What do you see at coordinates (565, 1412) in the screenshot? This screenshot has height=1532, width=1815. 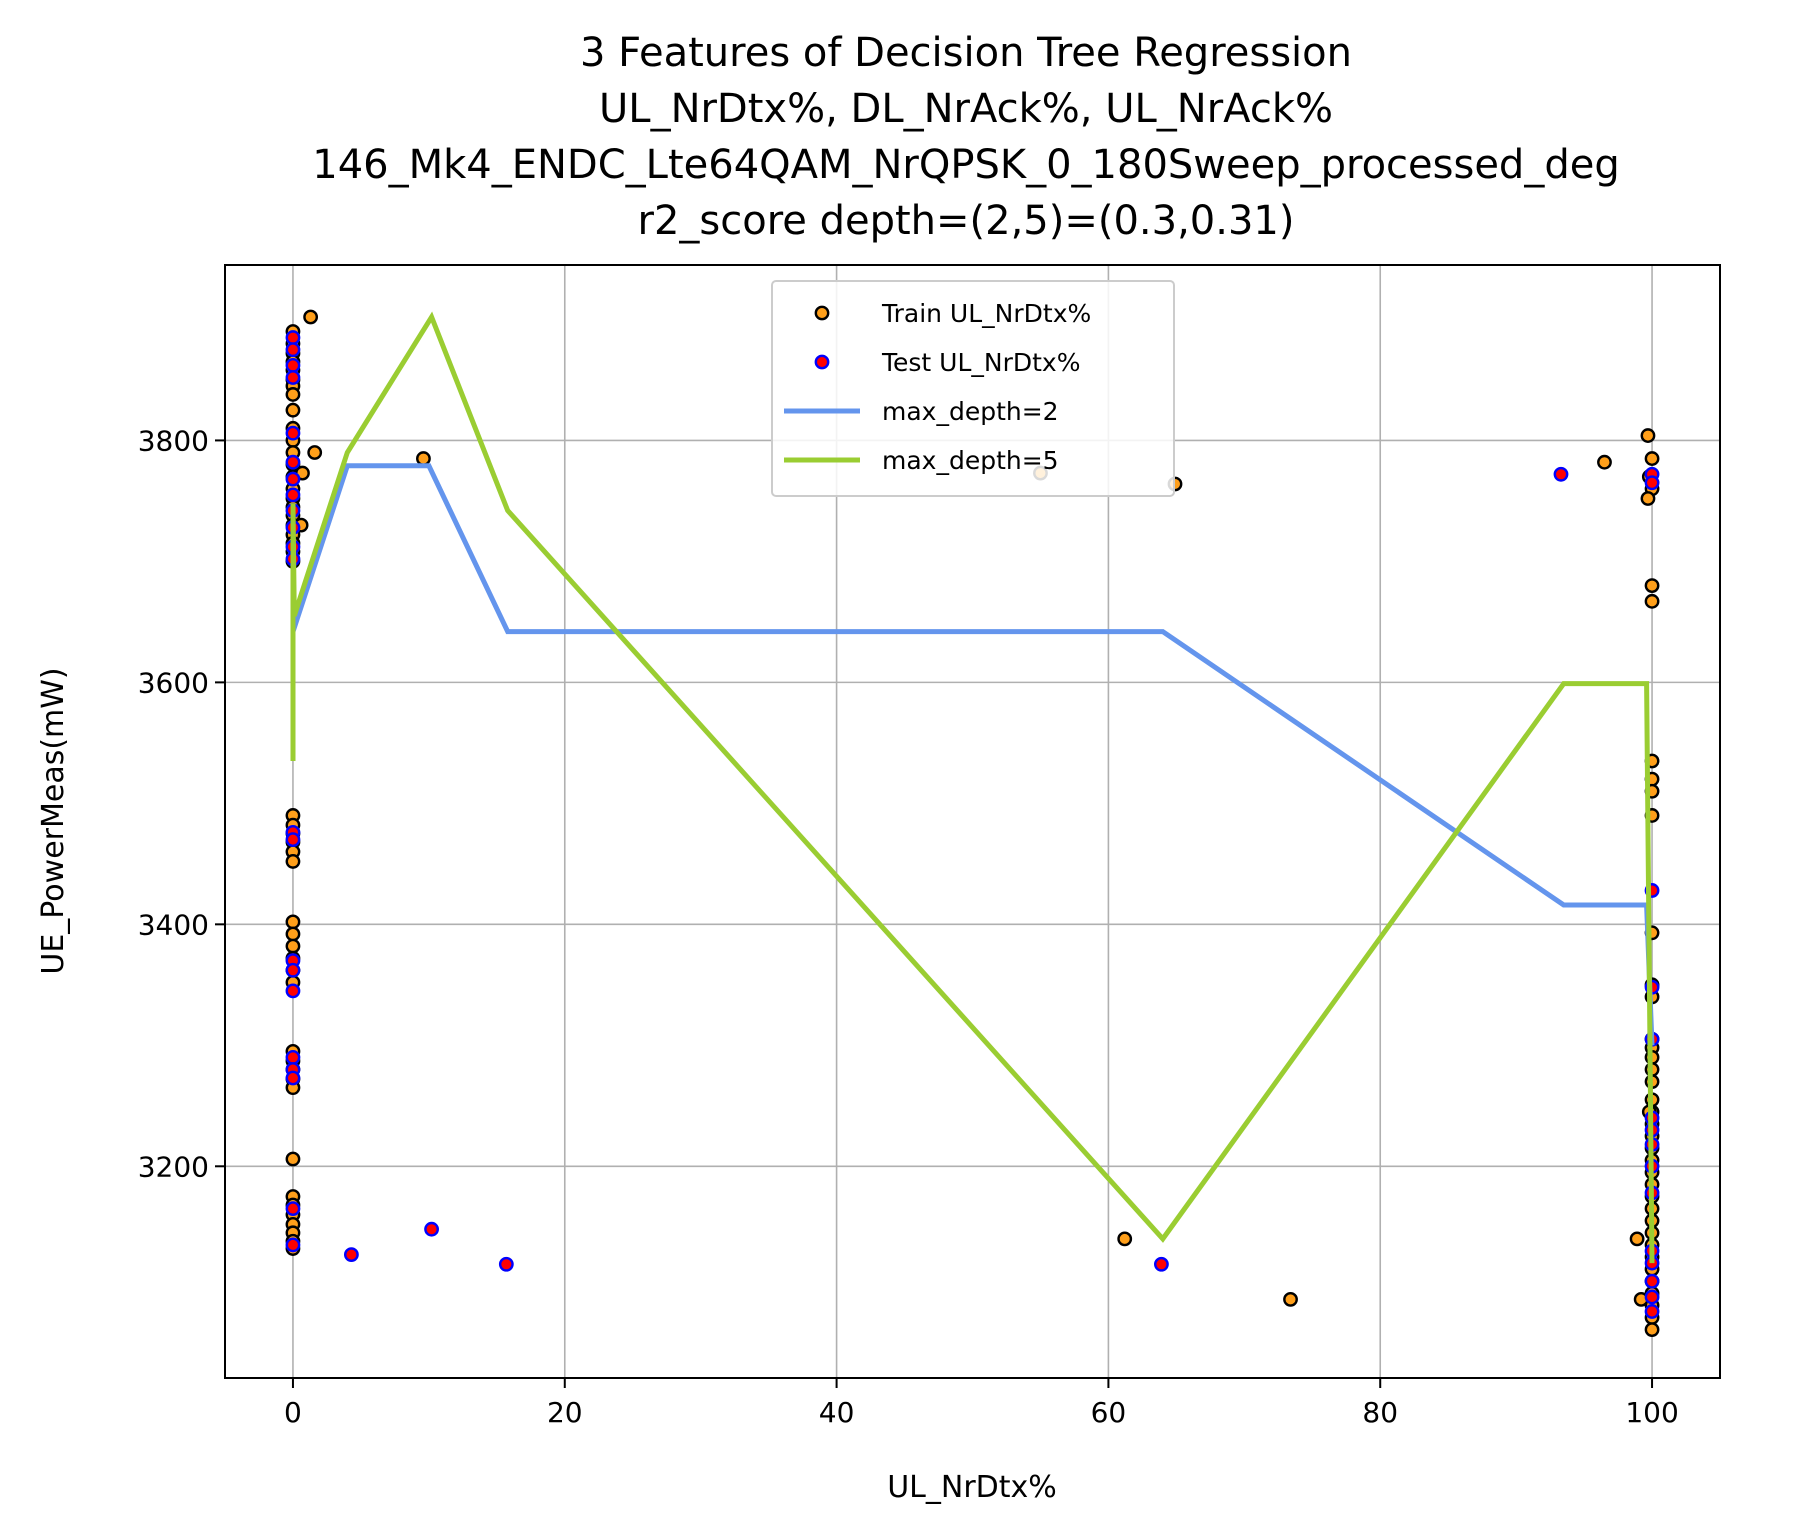 I see `x-tick-label: 20` at bounding box center [565, 1412].